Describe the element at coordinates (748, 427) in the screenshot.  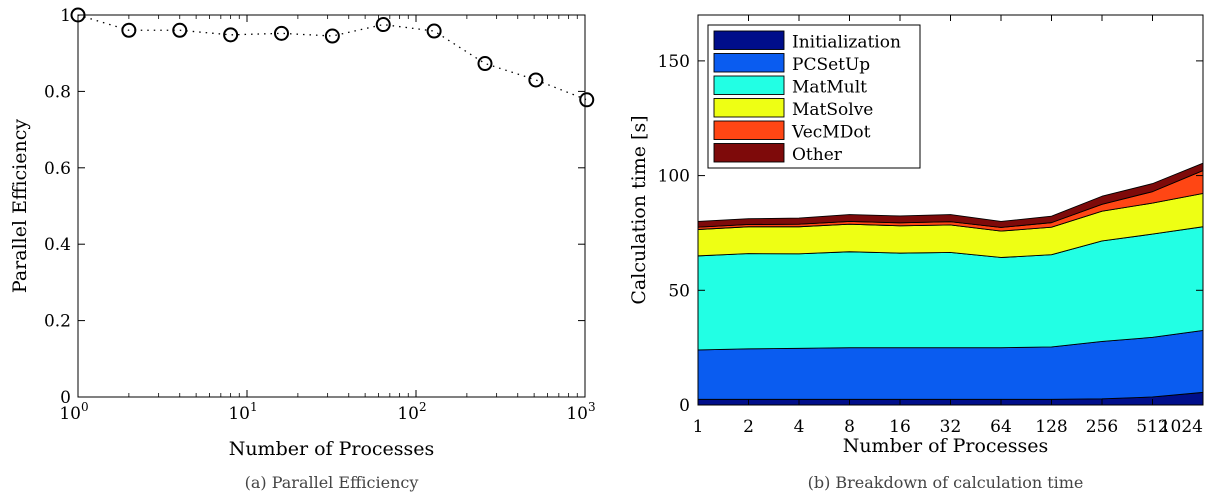
I see `time-breakdown-x-tick-label: 2` at that location.